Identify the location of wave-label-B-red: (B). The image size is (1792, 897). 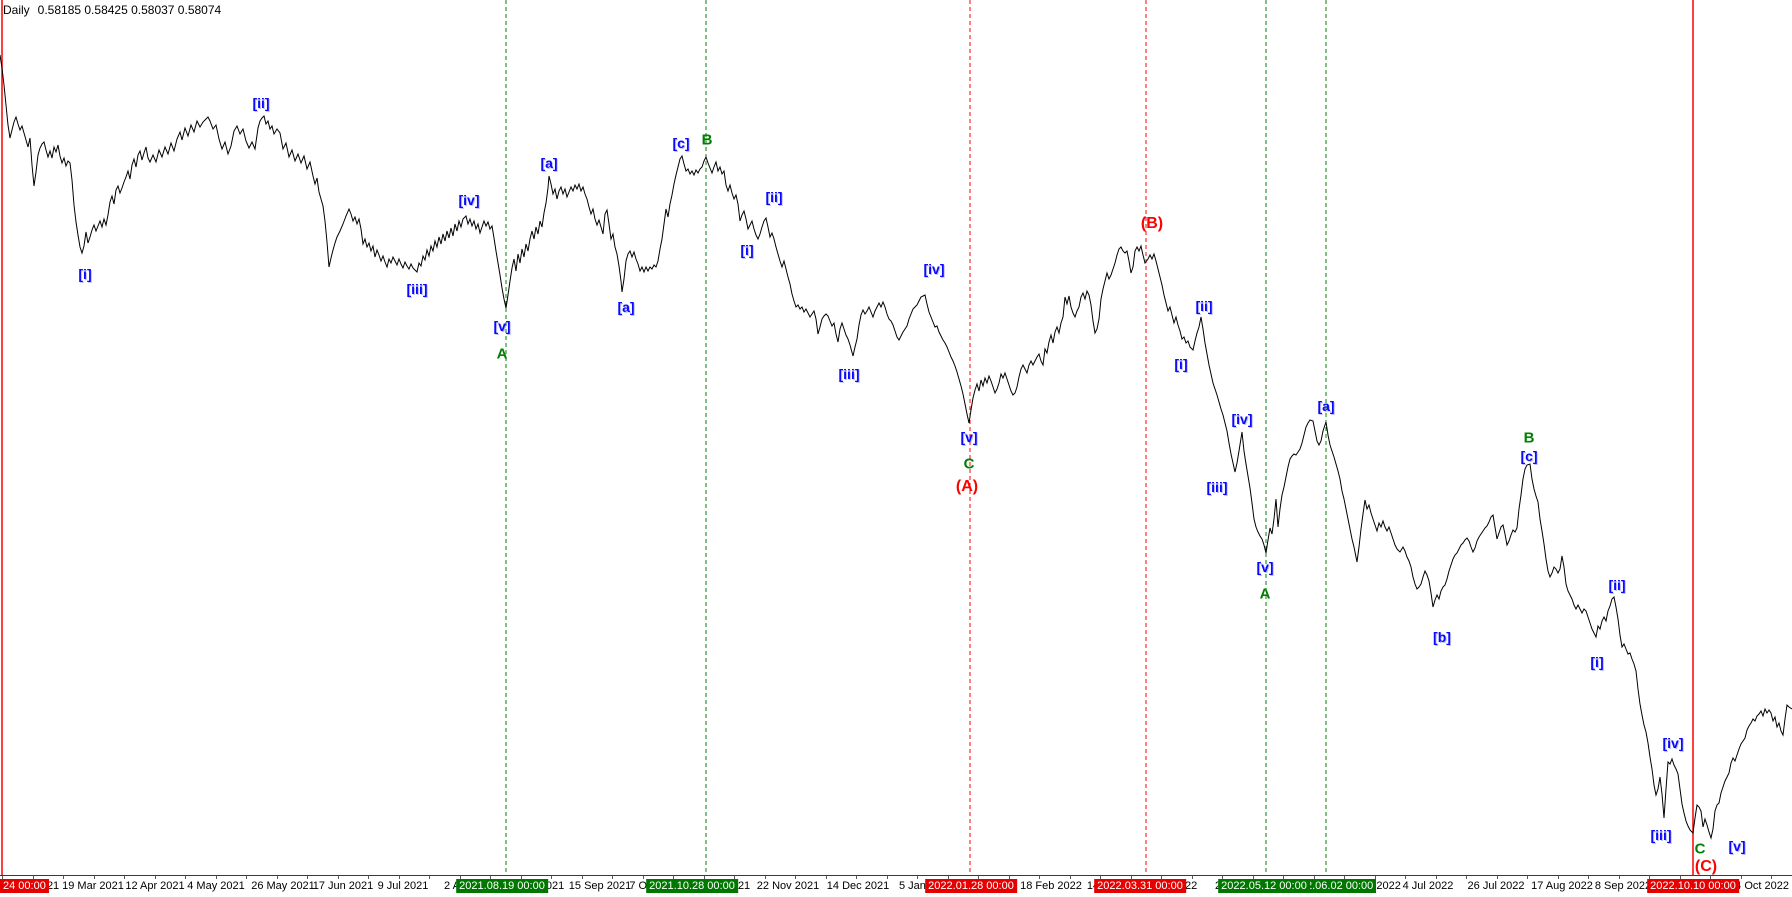
(1152, 223).